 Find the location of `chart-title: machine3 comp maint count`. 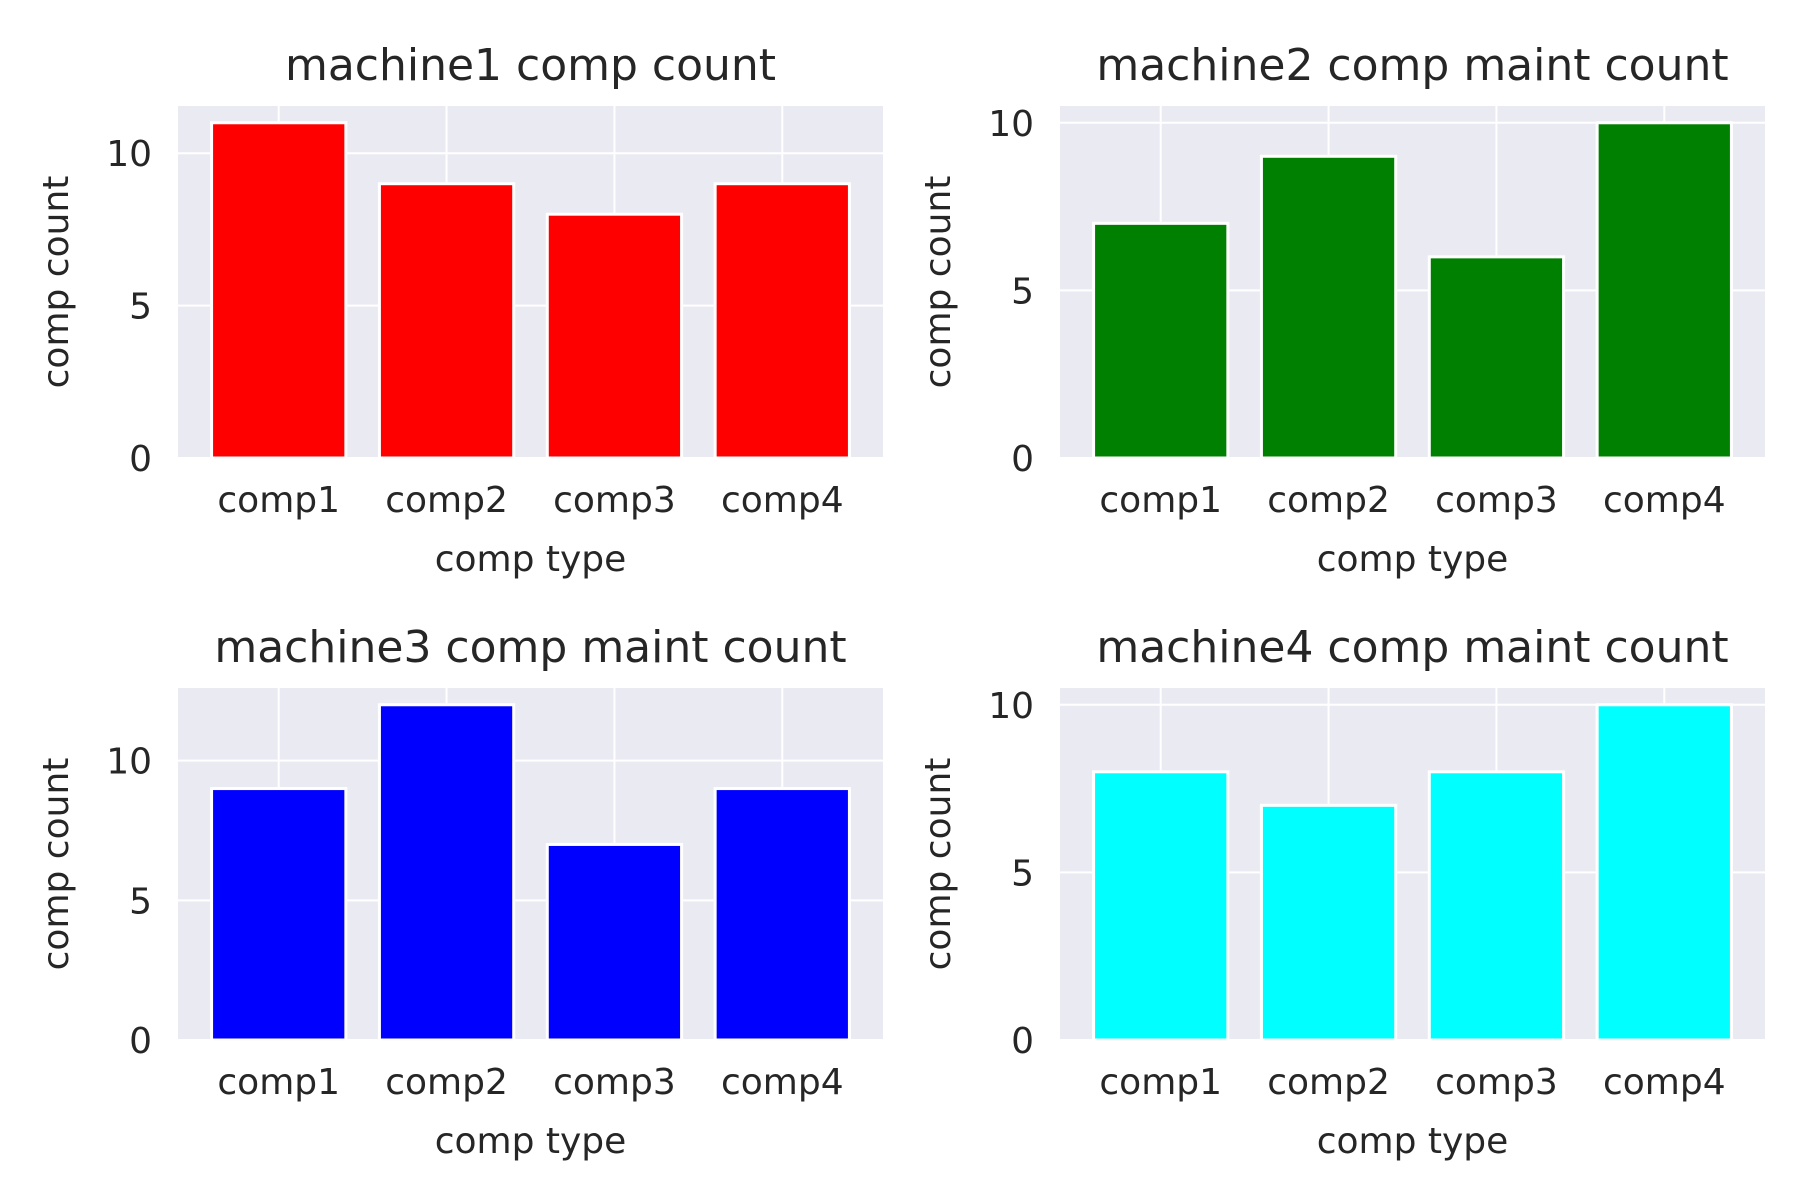

chart-title: machine3 comp maint count is located at coordinates (530, 647).